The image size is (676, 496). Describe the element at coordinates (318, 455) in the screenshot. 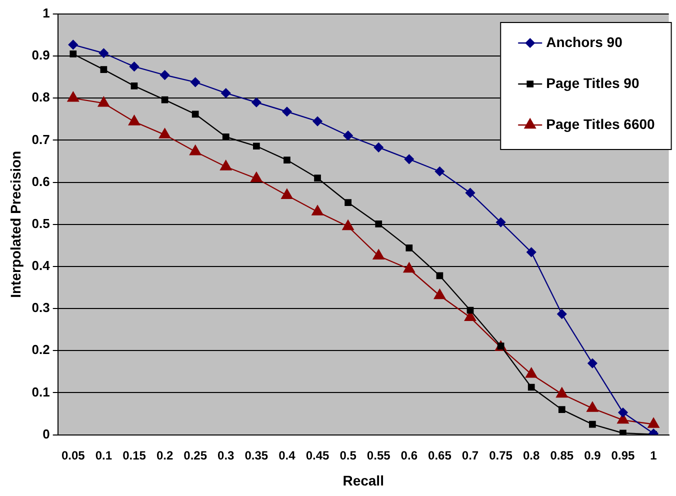

I see `x-tick-label: 0.45` at that location.